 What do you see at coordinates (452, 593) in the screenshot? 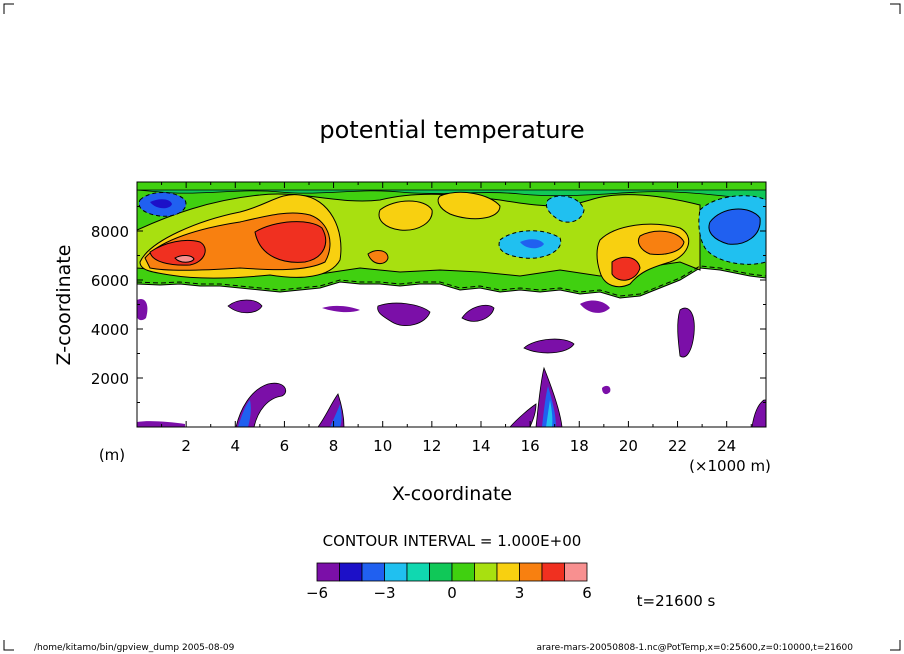
I see `colorbar-tick-label: 0` at bounding box center [452, 593].